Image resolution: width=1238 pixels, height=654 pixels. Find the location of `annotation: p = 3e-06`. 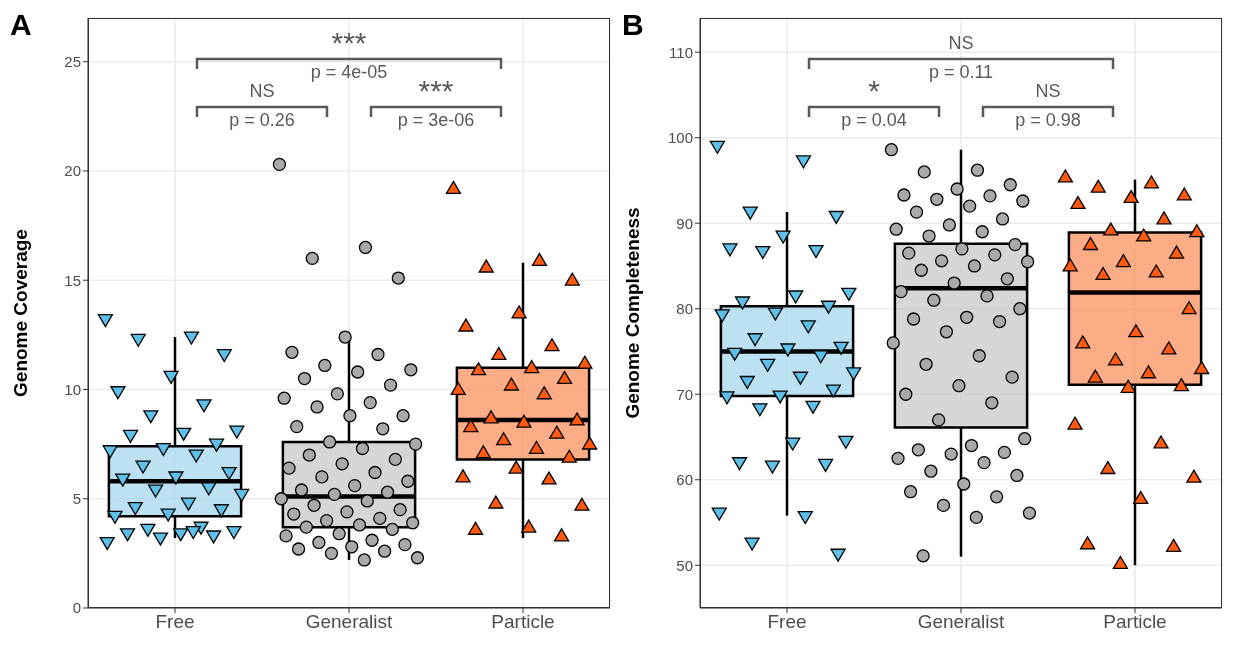

annotation: p = 3e-06 is located at coordinates (436, 119).